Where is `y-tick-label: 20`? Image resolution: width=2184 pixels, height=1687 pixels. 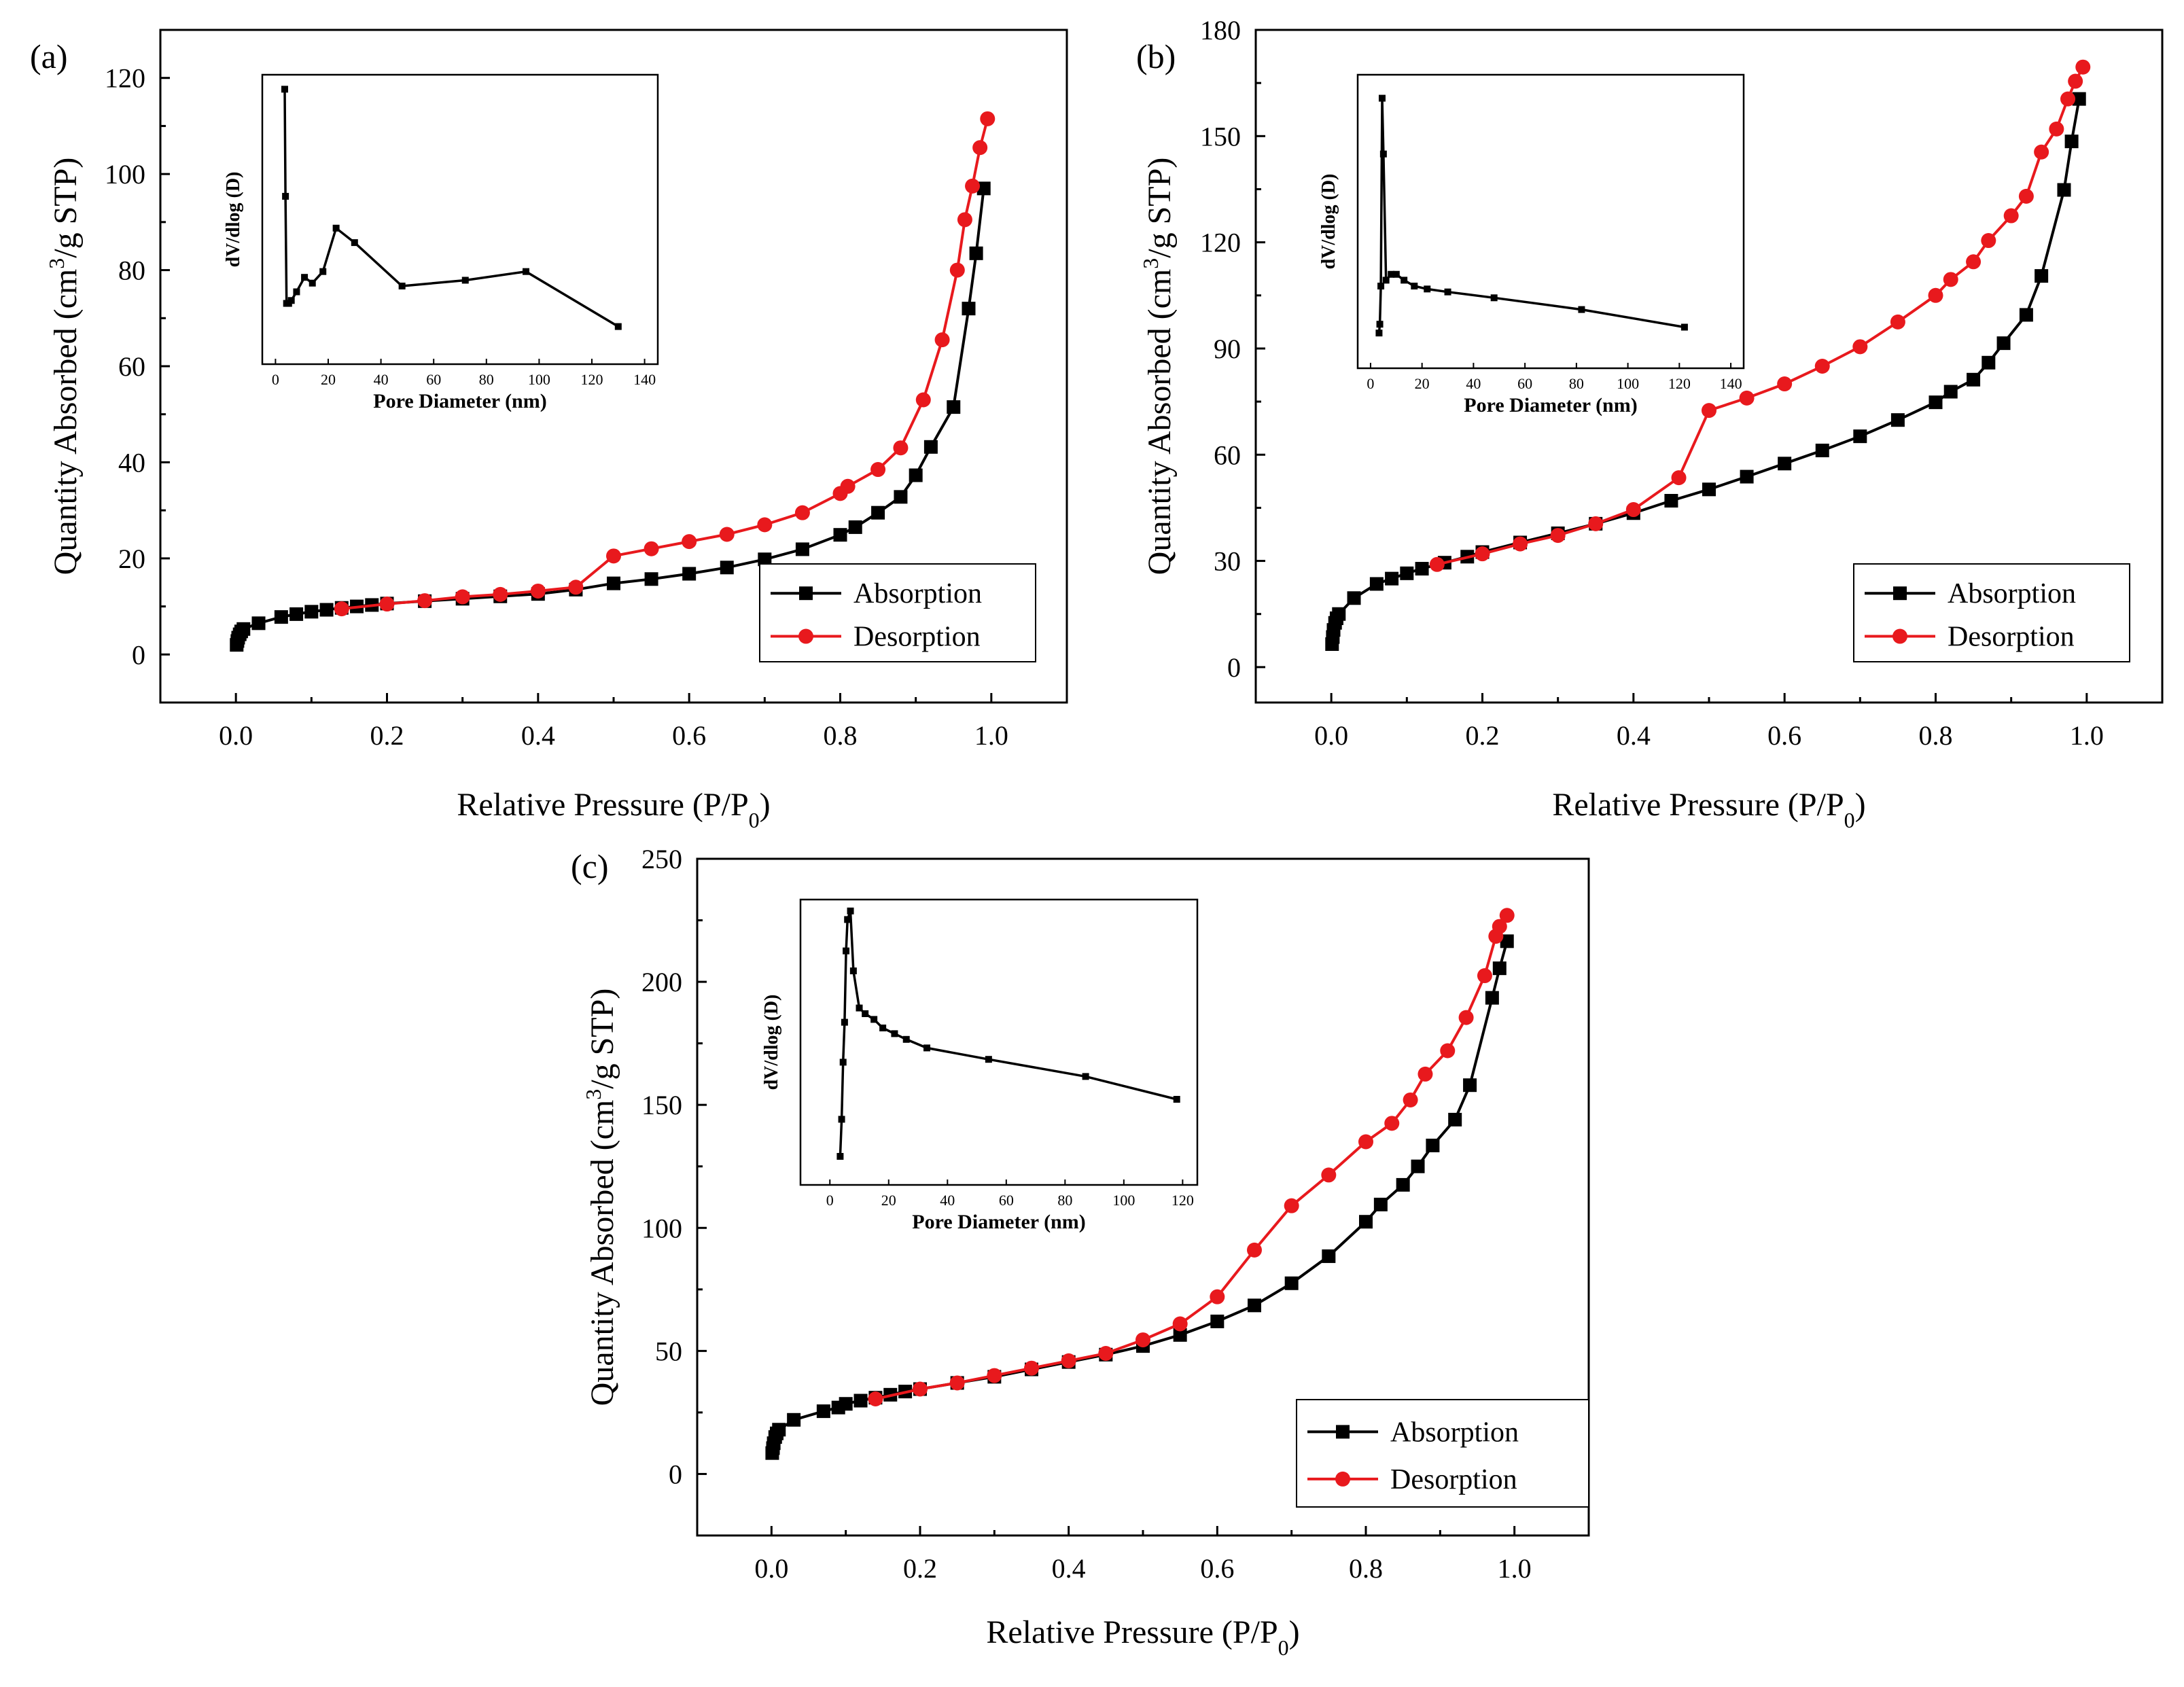
y-tick-label: 20 is located at coordinates (131, 559).